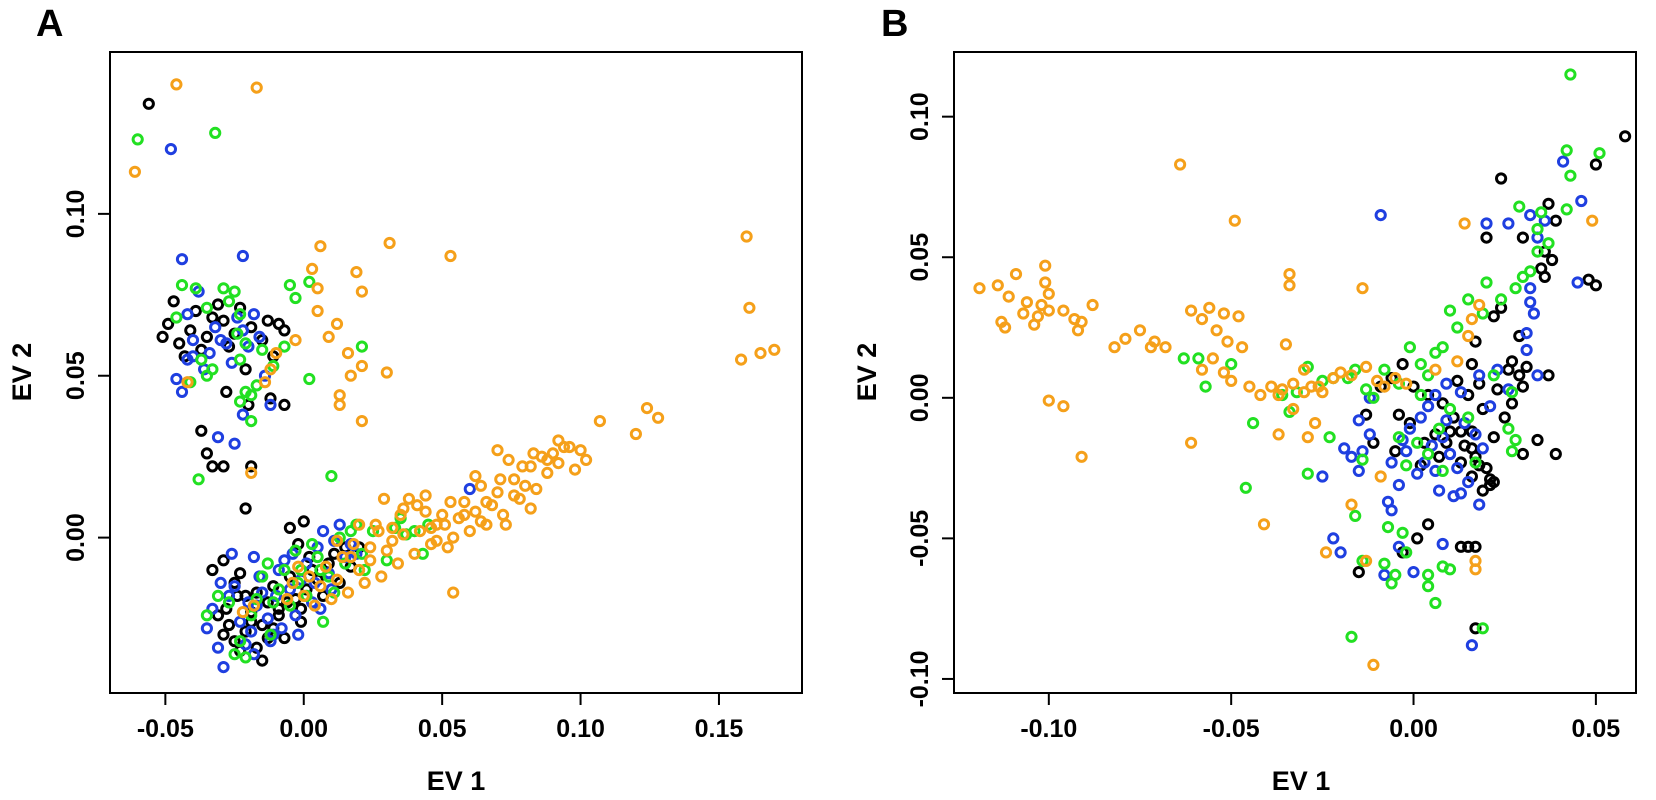 The width and height of the screenshot is (1656, 800). What do you see at coordinates (456, 781) in the screenshot?
I see `x-axis-title-a: EV 1` at bounding box center [456, 781].